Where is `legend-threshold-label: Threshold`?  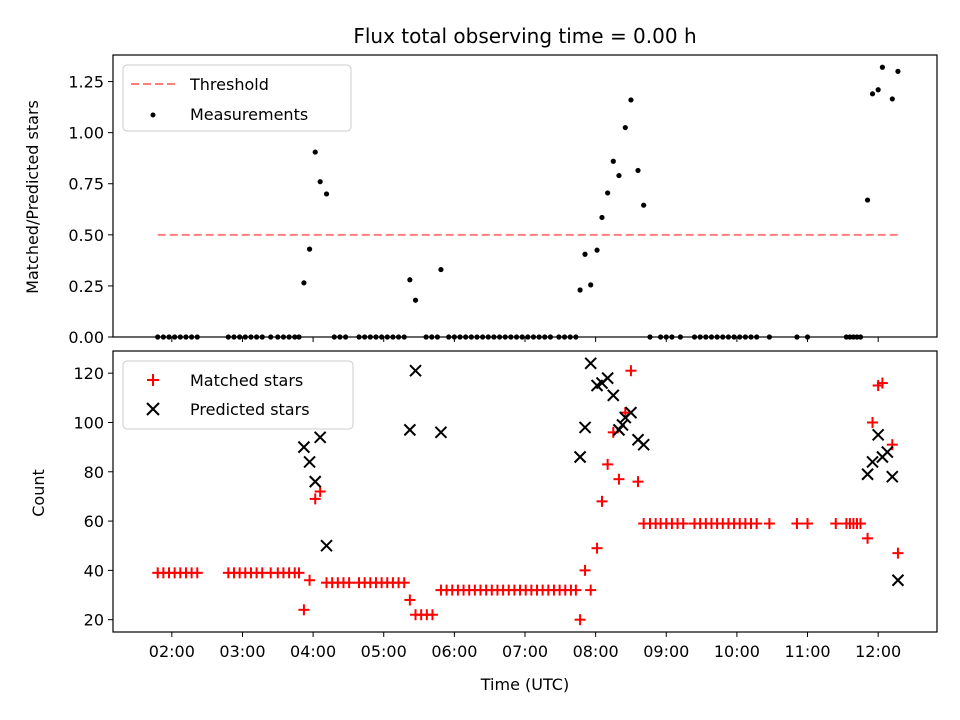 legend-threshold-label: Threshold is located at coordinates (229, 84).